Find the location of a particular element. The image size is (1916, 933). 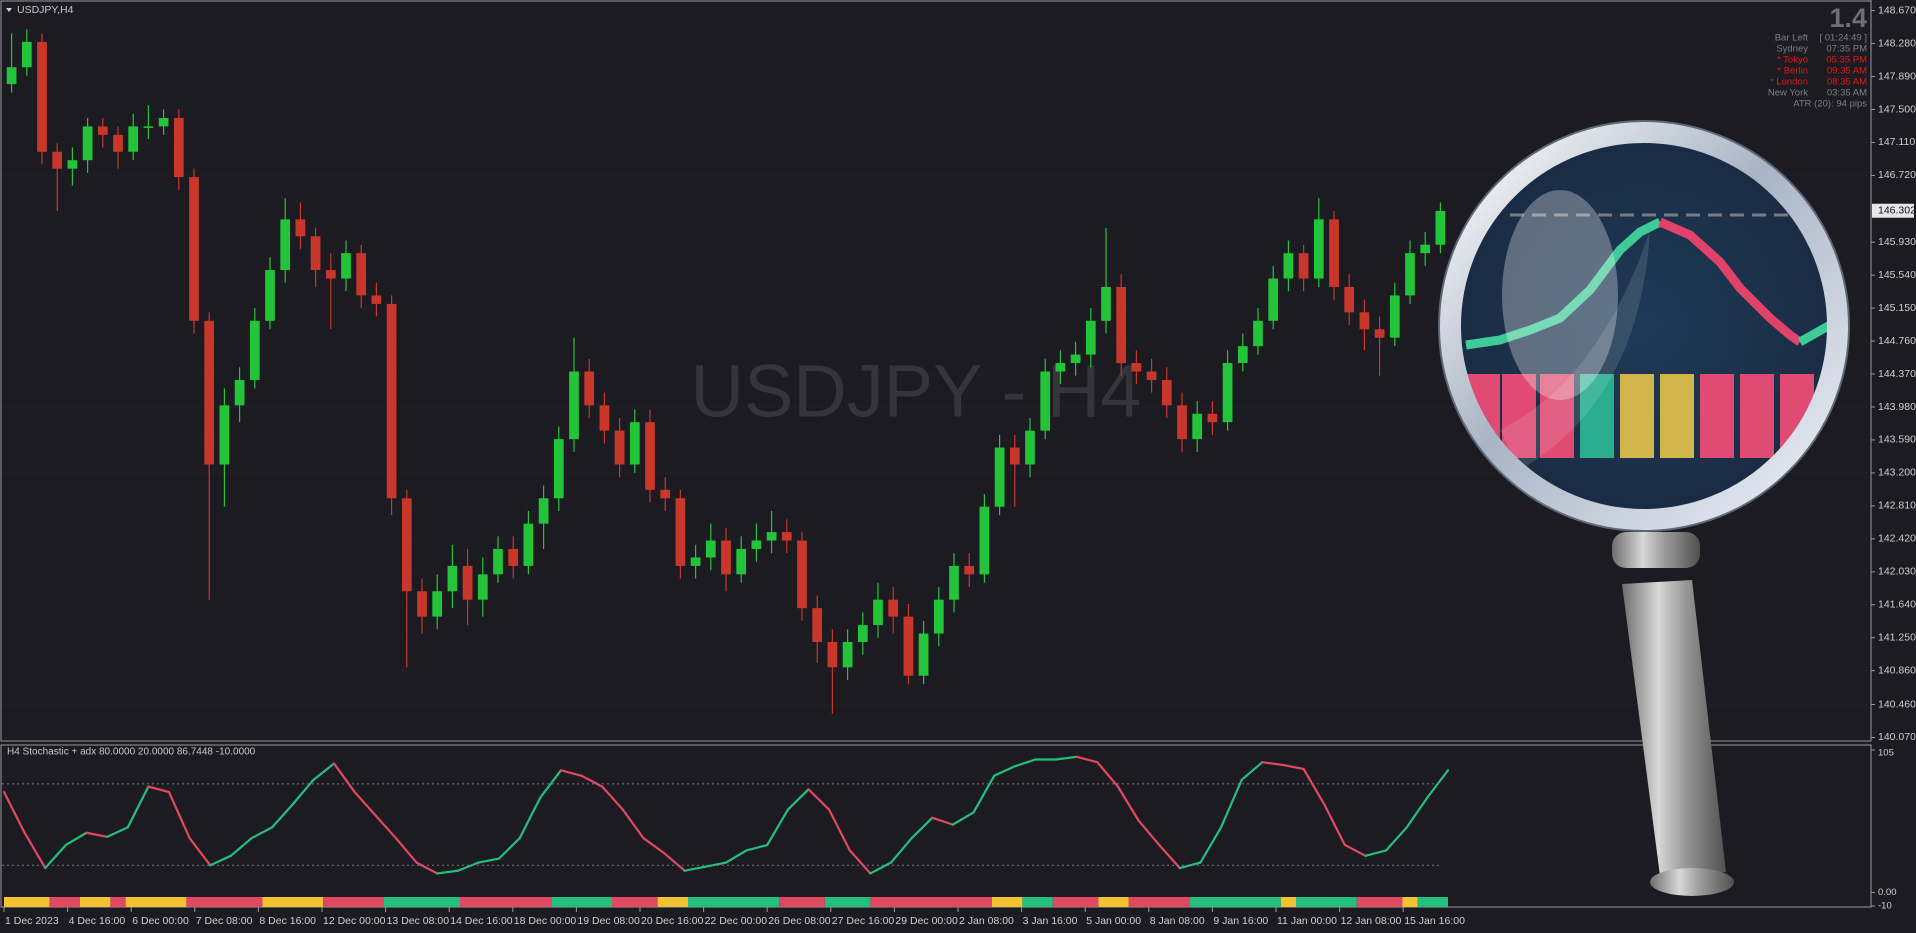

x-tick-label: 8 Jan 08:00 is located at coordinates (1177, 921).